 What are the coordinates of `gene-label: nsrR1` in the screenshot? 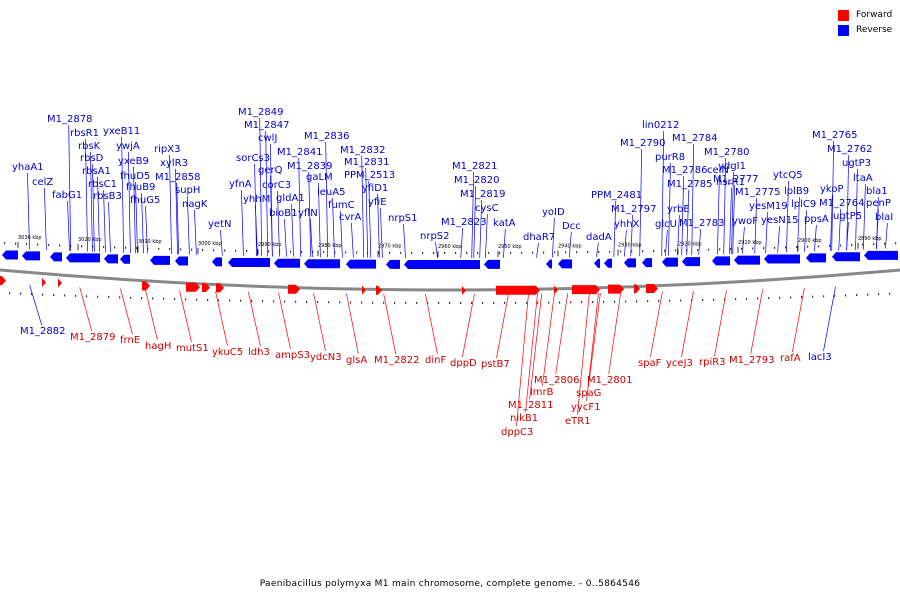 It's located at (730, 182).